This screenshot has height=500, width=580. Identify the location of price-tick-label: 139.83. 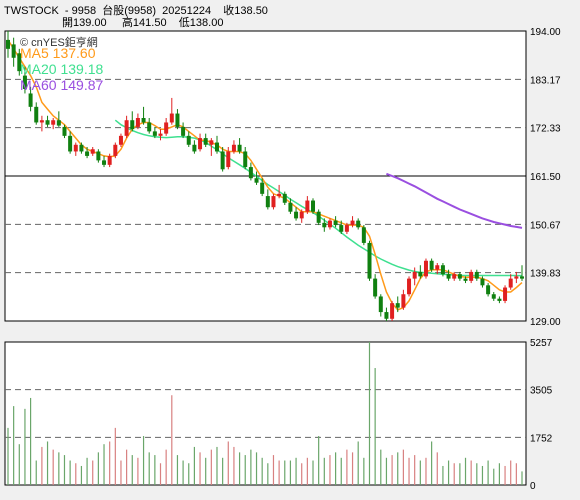
(545, 274).